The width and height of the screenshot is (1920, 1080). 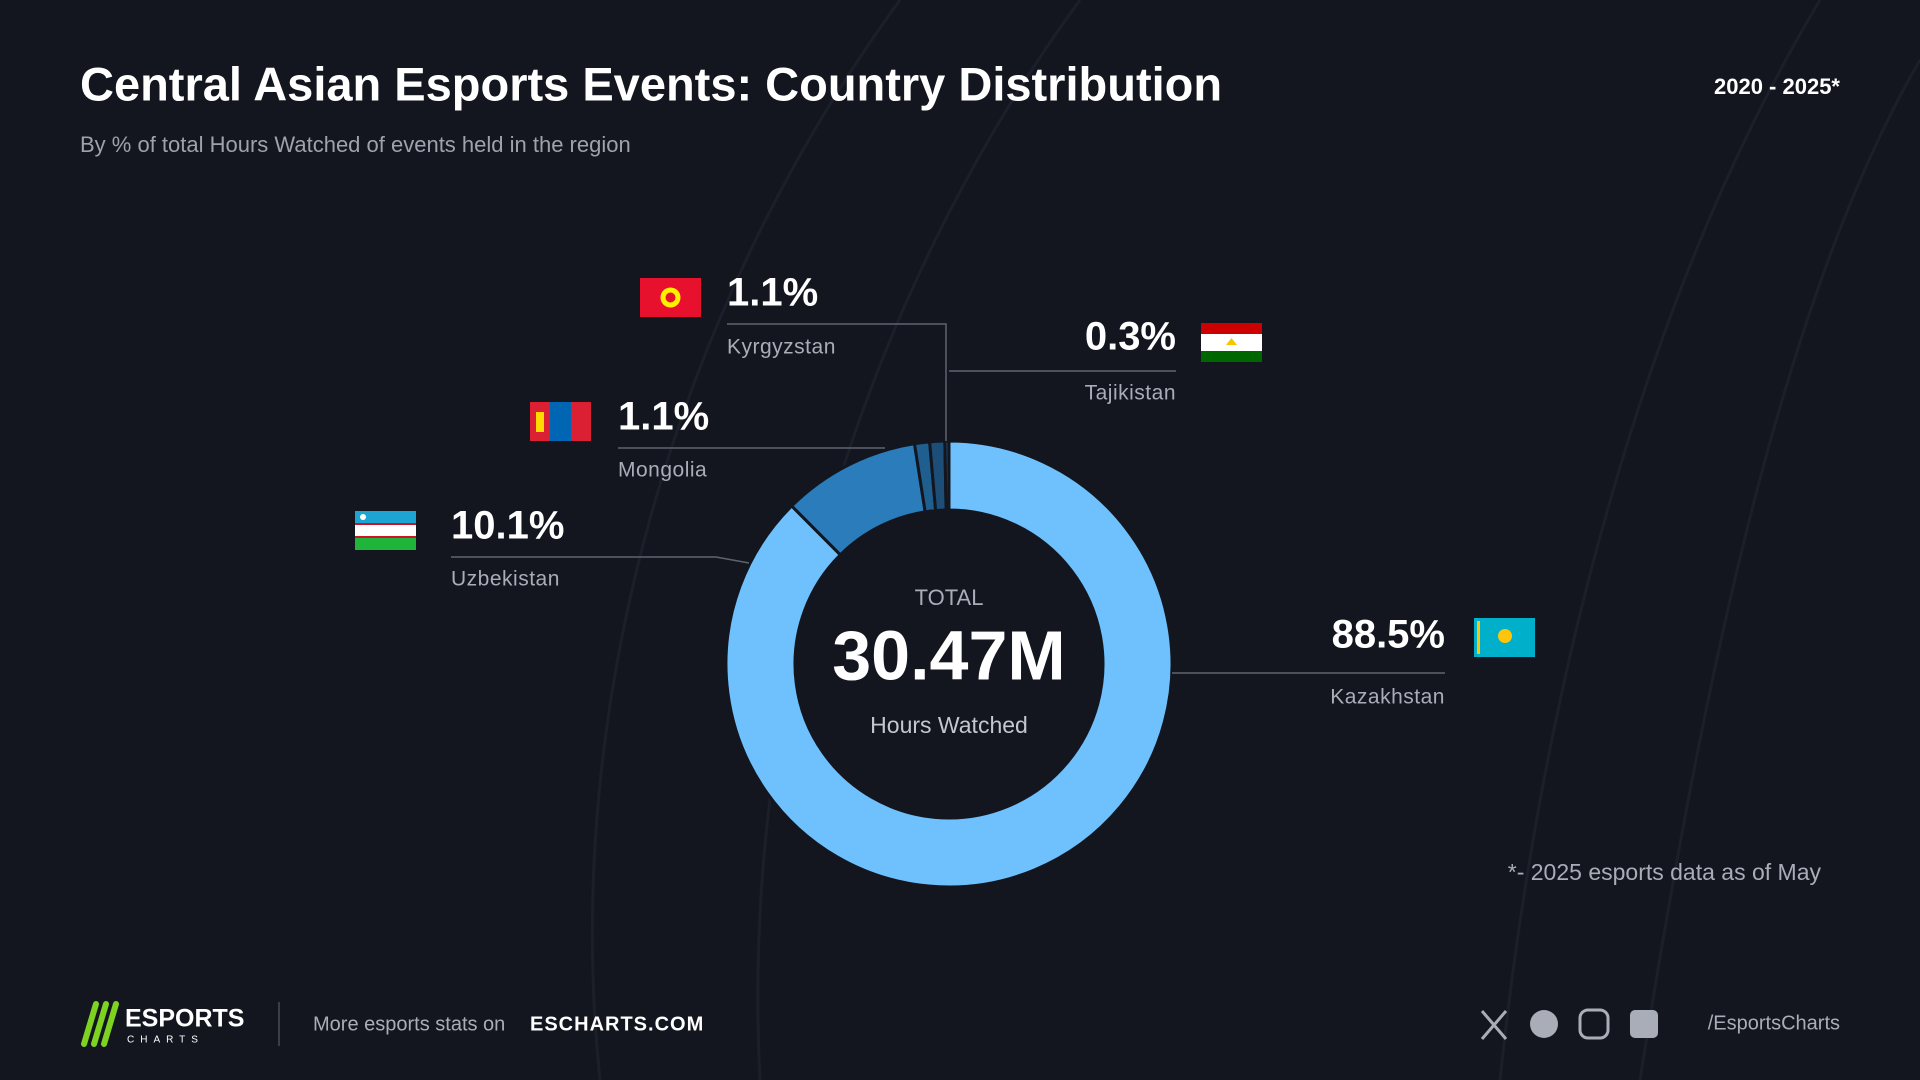 I want to click on category-label: Kyrgyzstan, so click(x=781, y=347).